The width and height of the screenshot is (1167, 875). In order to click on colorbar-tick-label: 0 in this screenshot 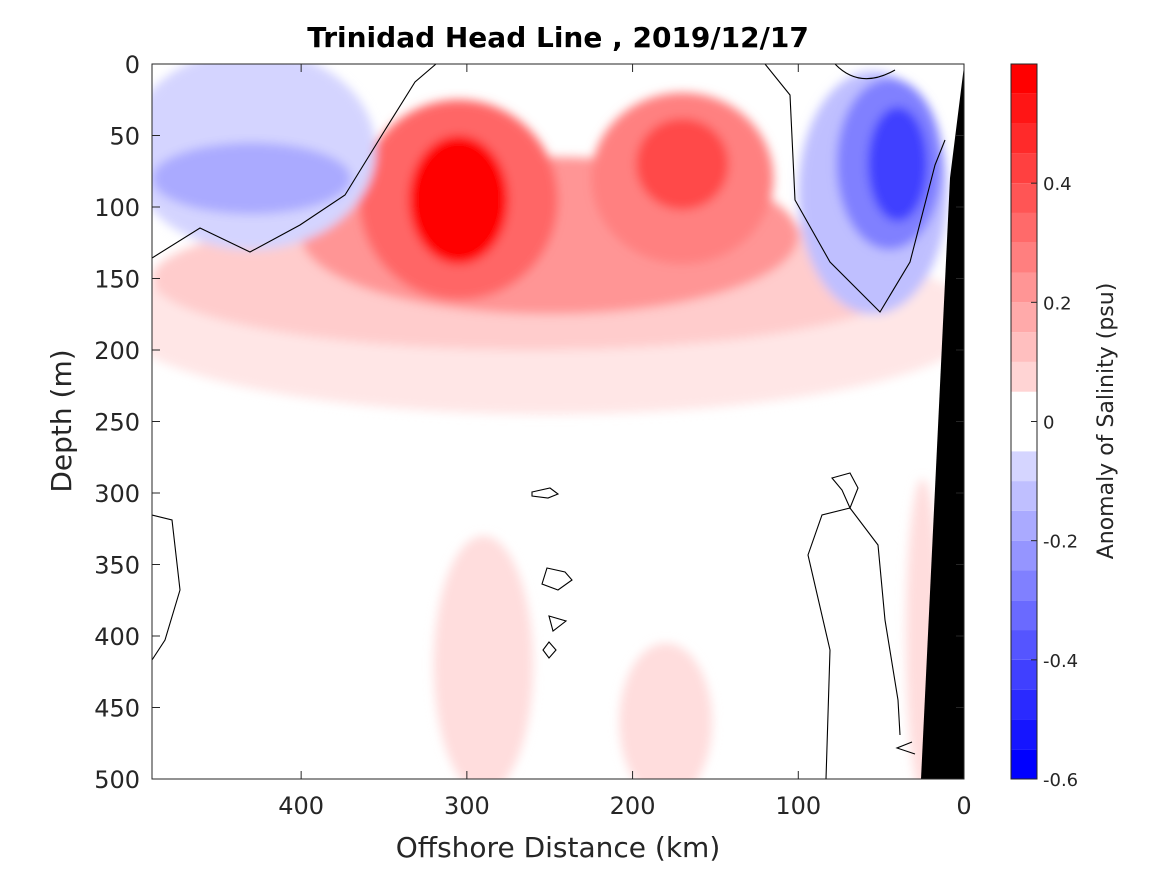, I will do `click(1048, 423)`.